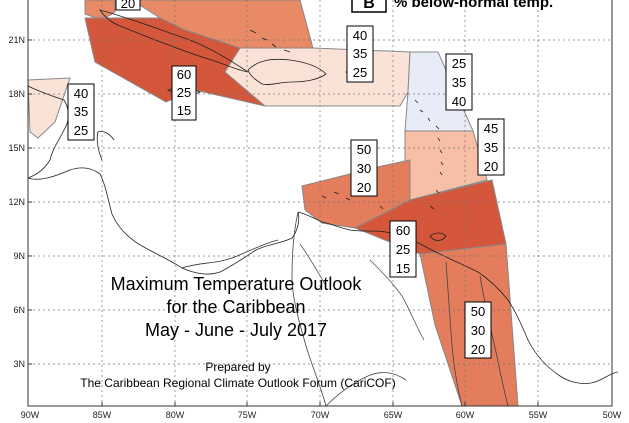 Image resolution: width=629 pixels, height=423 pixels. I want to click on prob-guianas-0: 50, so click(478, 311).